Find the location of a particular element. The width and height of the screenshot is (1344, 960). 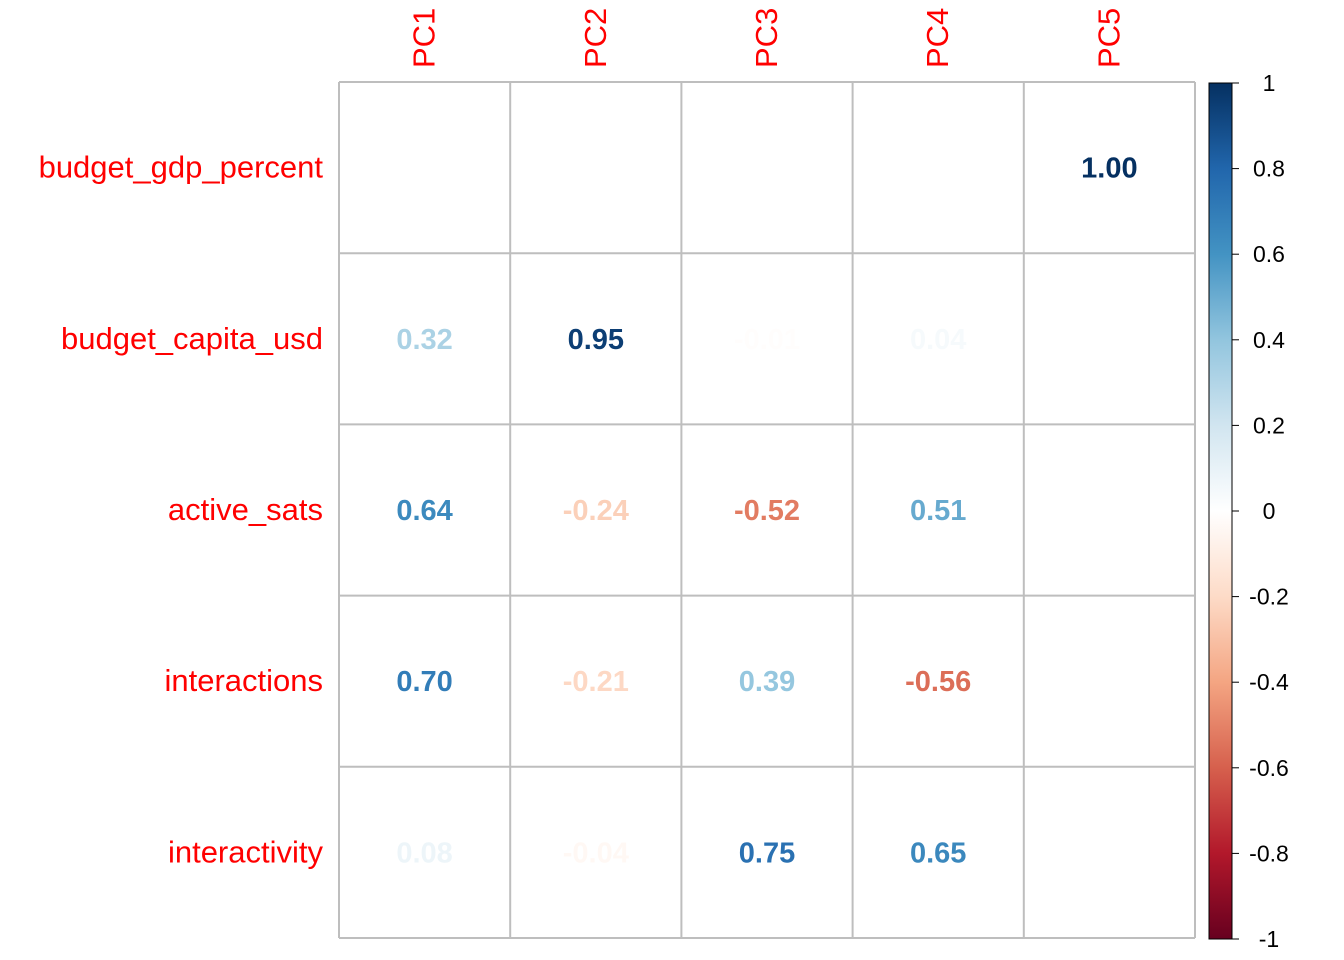

colorbar-tick-label: 0 is located at coordinates (1269, 511).